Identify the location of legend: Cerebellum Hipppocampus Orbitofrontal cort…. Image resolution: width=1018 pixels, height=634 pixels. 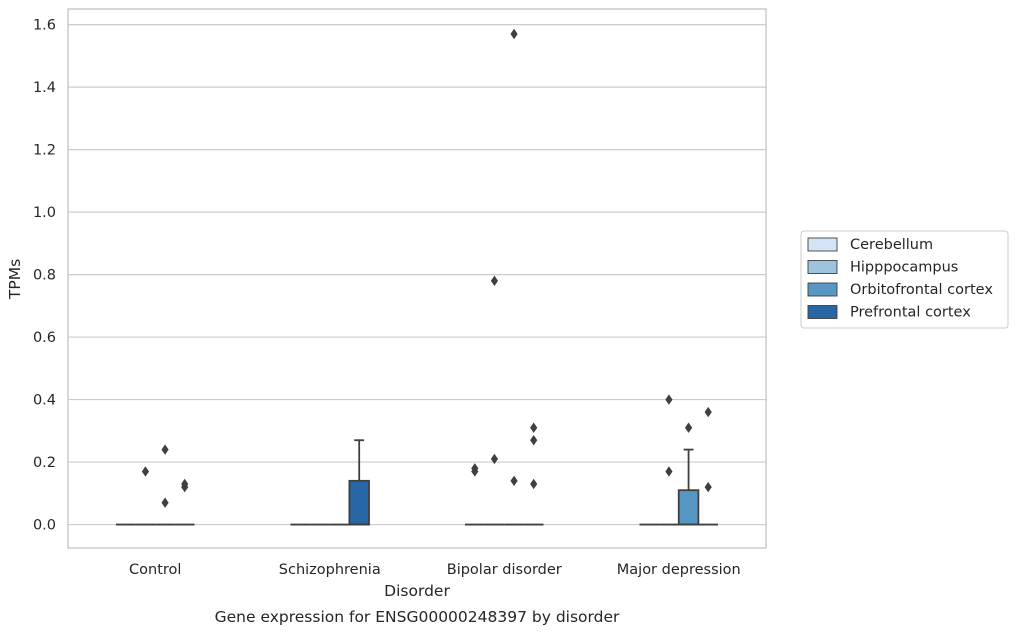
(904, 279).